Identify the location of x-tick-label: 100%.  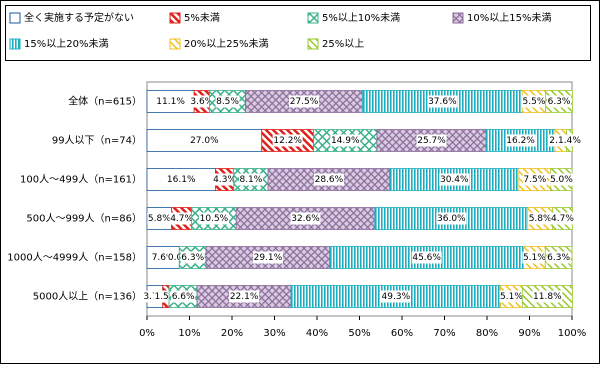
(572, 333).